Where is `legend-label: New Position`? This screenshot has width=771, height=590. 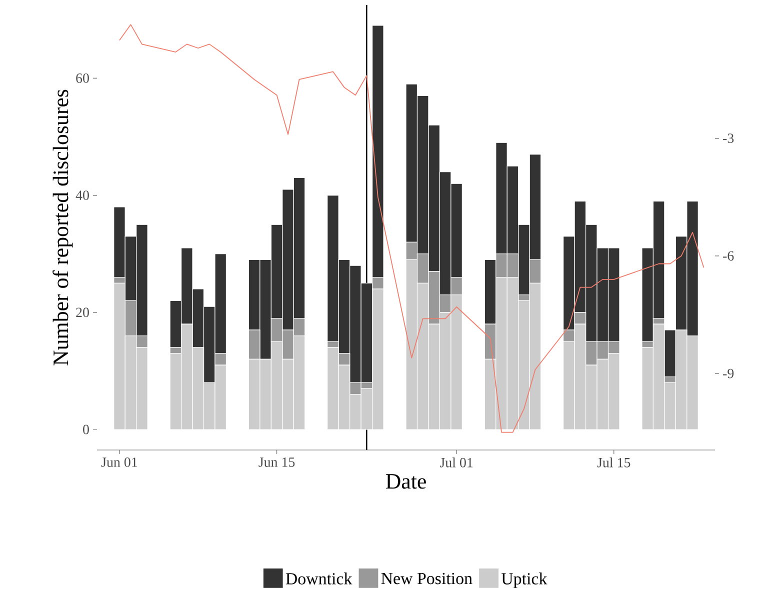 legend-label: New Position is located at coordinates (426, 578).